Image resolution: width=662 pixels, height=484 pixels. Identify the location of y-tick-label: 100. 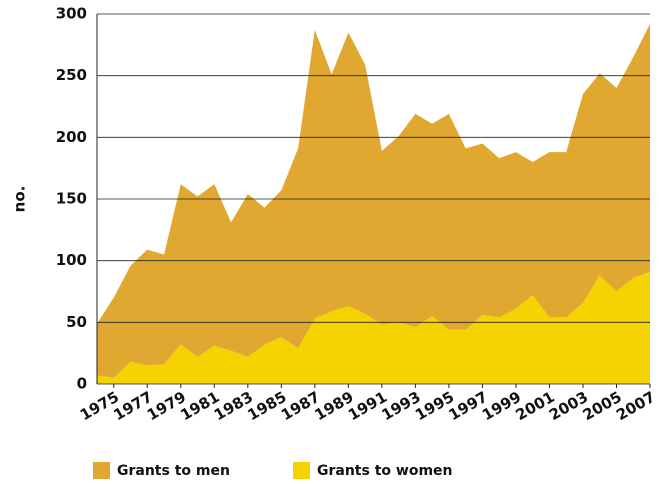
(71, 260).